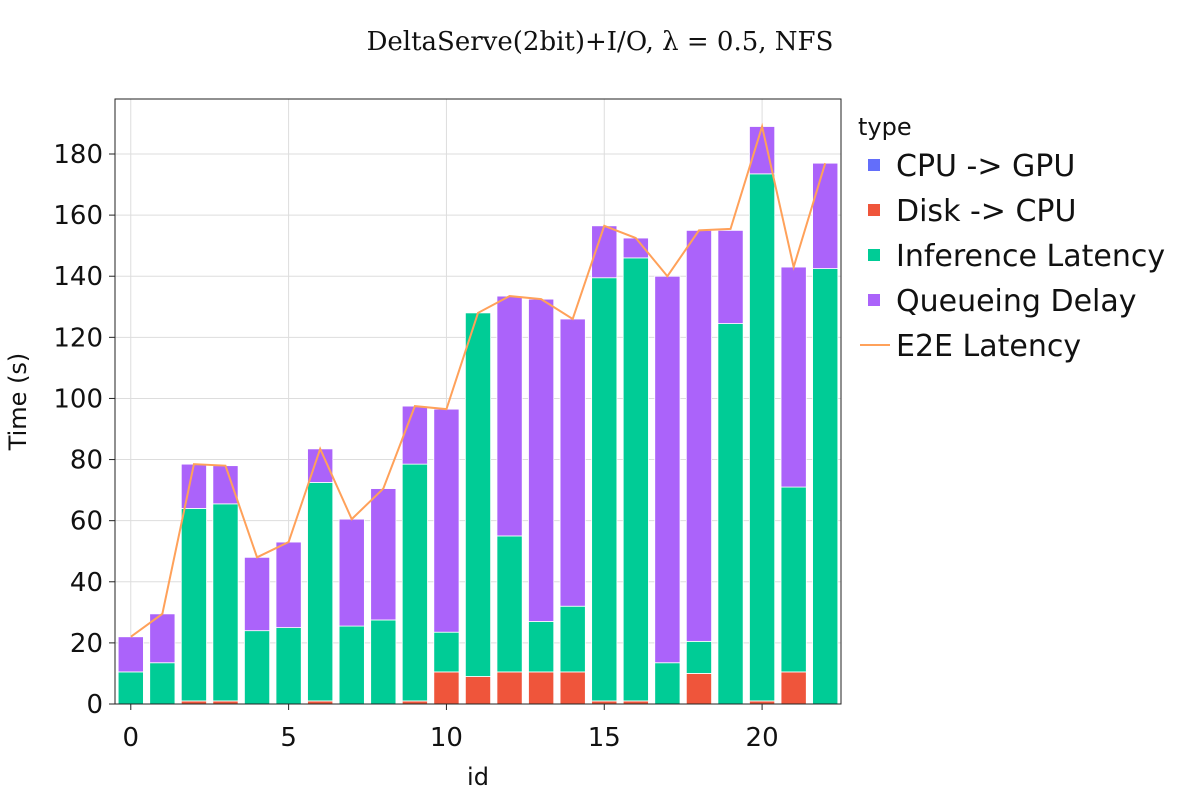 Image resolution: width=1200 pixels, height=800 pixels. What do you see at coordinates (18, 402) in the screenshot?
I see `y-axis-label: Time (s)` at bounding box center [18, 402].